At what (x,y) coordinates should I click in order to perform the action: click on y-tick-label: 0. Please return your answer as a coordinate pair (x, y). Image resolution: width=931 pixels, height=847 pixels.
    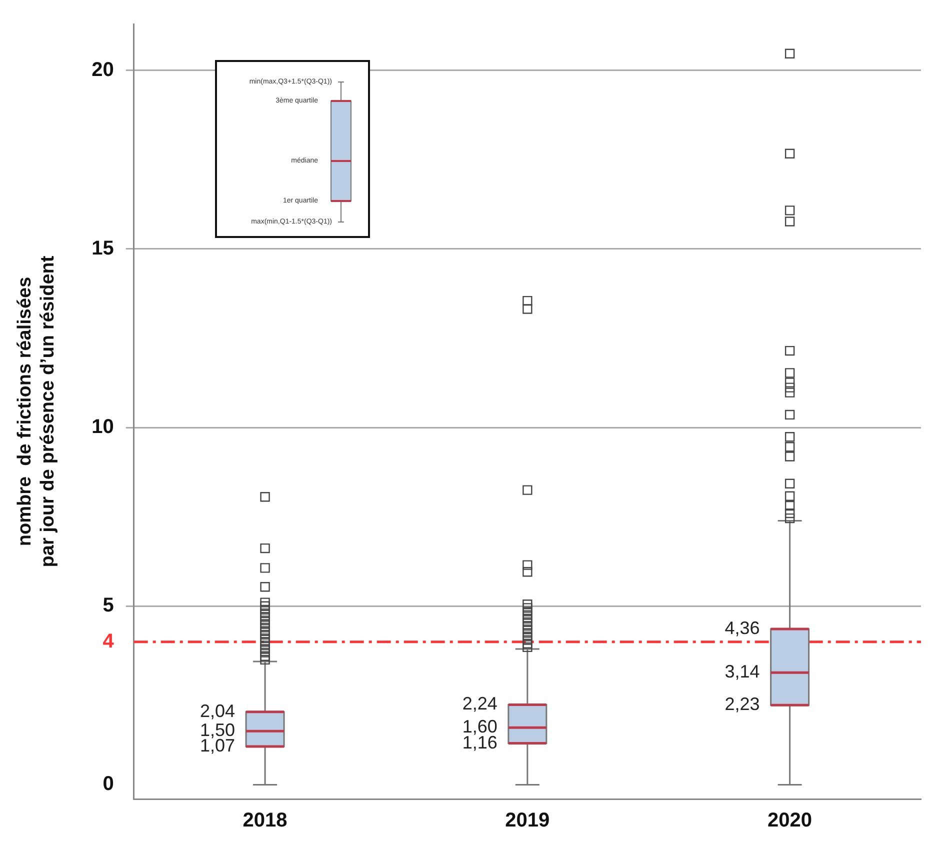
    Looking at the image, I should click on (108, 784).